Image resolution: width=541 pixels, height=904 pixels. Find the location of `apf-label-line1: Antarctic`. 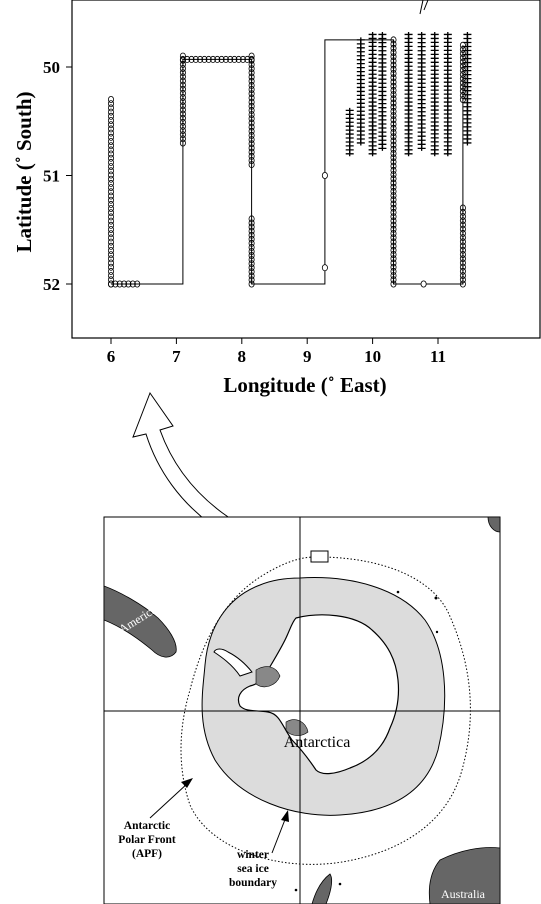

apf-label-line1: Antarctic is located at coordinates (147, 826).